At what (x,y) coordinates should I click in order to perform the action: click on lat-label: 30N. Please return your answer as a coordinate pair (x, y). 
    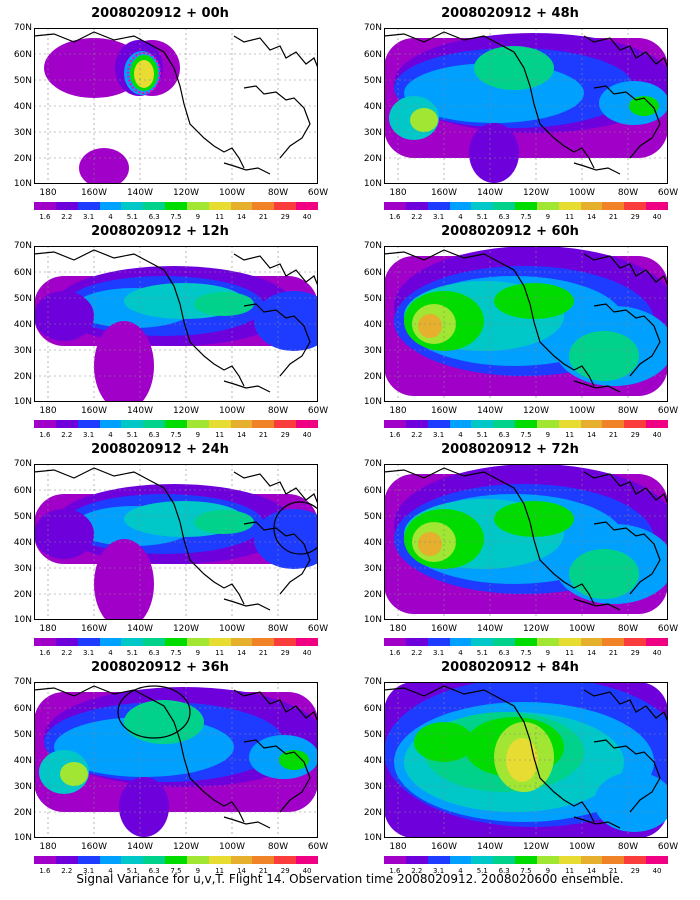
    Looking at the image, I should click on (22, 351).